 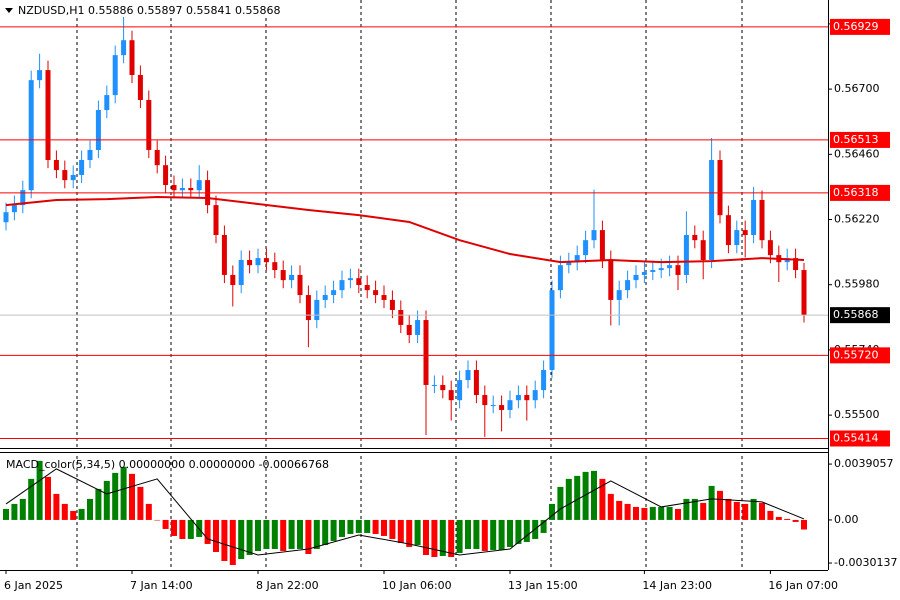 I want to click on y-tick-label: 0.0039057, so click(x=864, y=463).